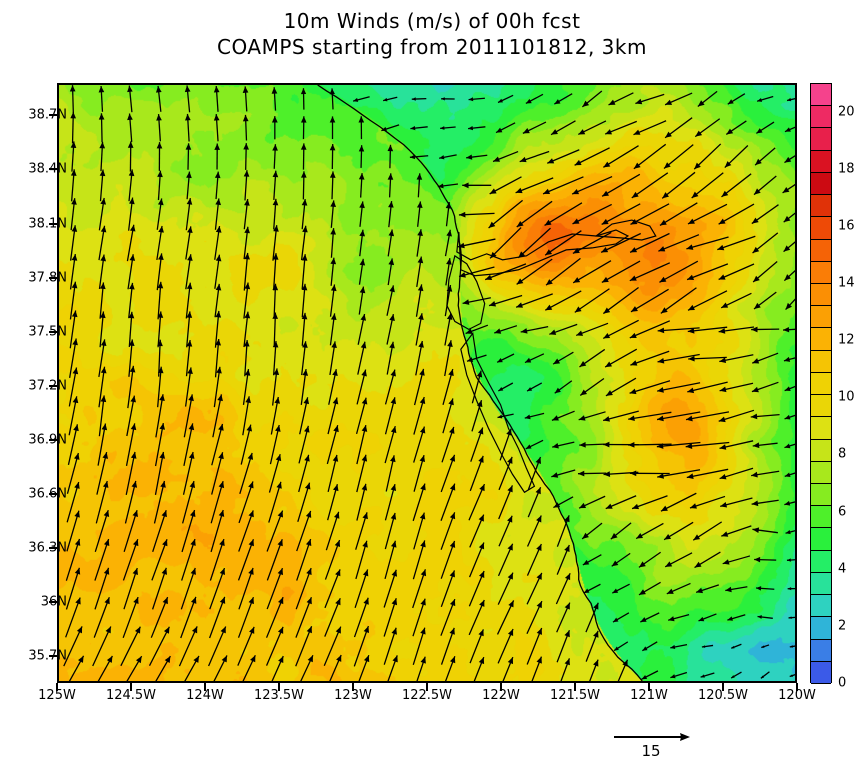 The width and height of the screenshot is (864, 770). What do you see at coordinates (797, 687) in the screenshot?
I see `x-axis-tick-mark` at bounding box center [797, 687].